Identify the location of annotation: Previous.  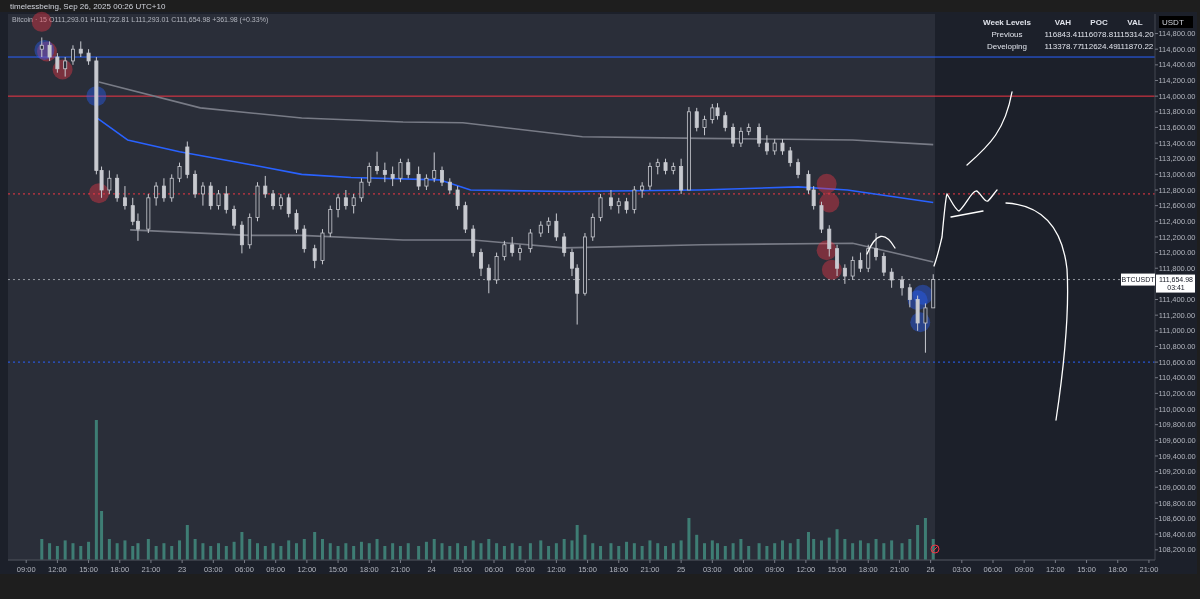
(1007, 34).